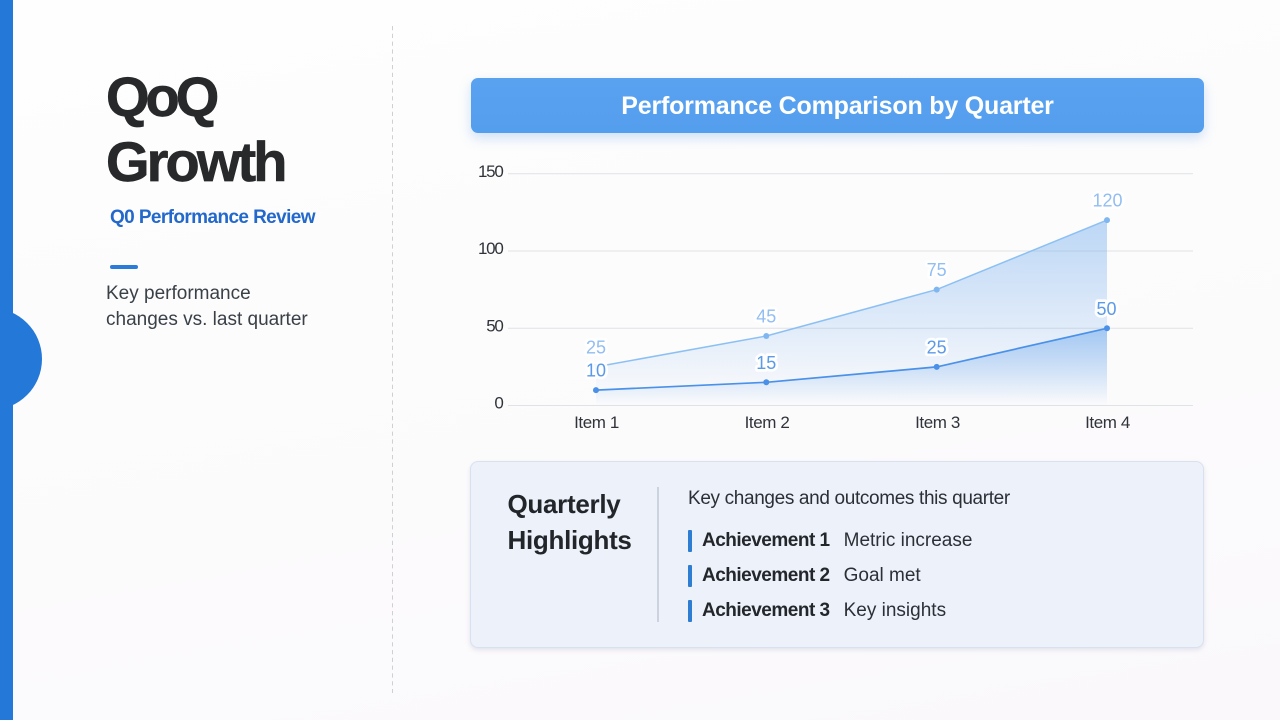 The height and width of the screenshot is (720, 1280). What do you see at coordinates (490, 248) in the screenshot?
I see `svg-text: 100` at bounding box center [490, 248].